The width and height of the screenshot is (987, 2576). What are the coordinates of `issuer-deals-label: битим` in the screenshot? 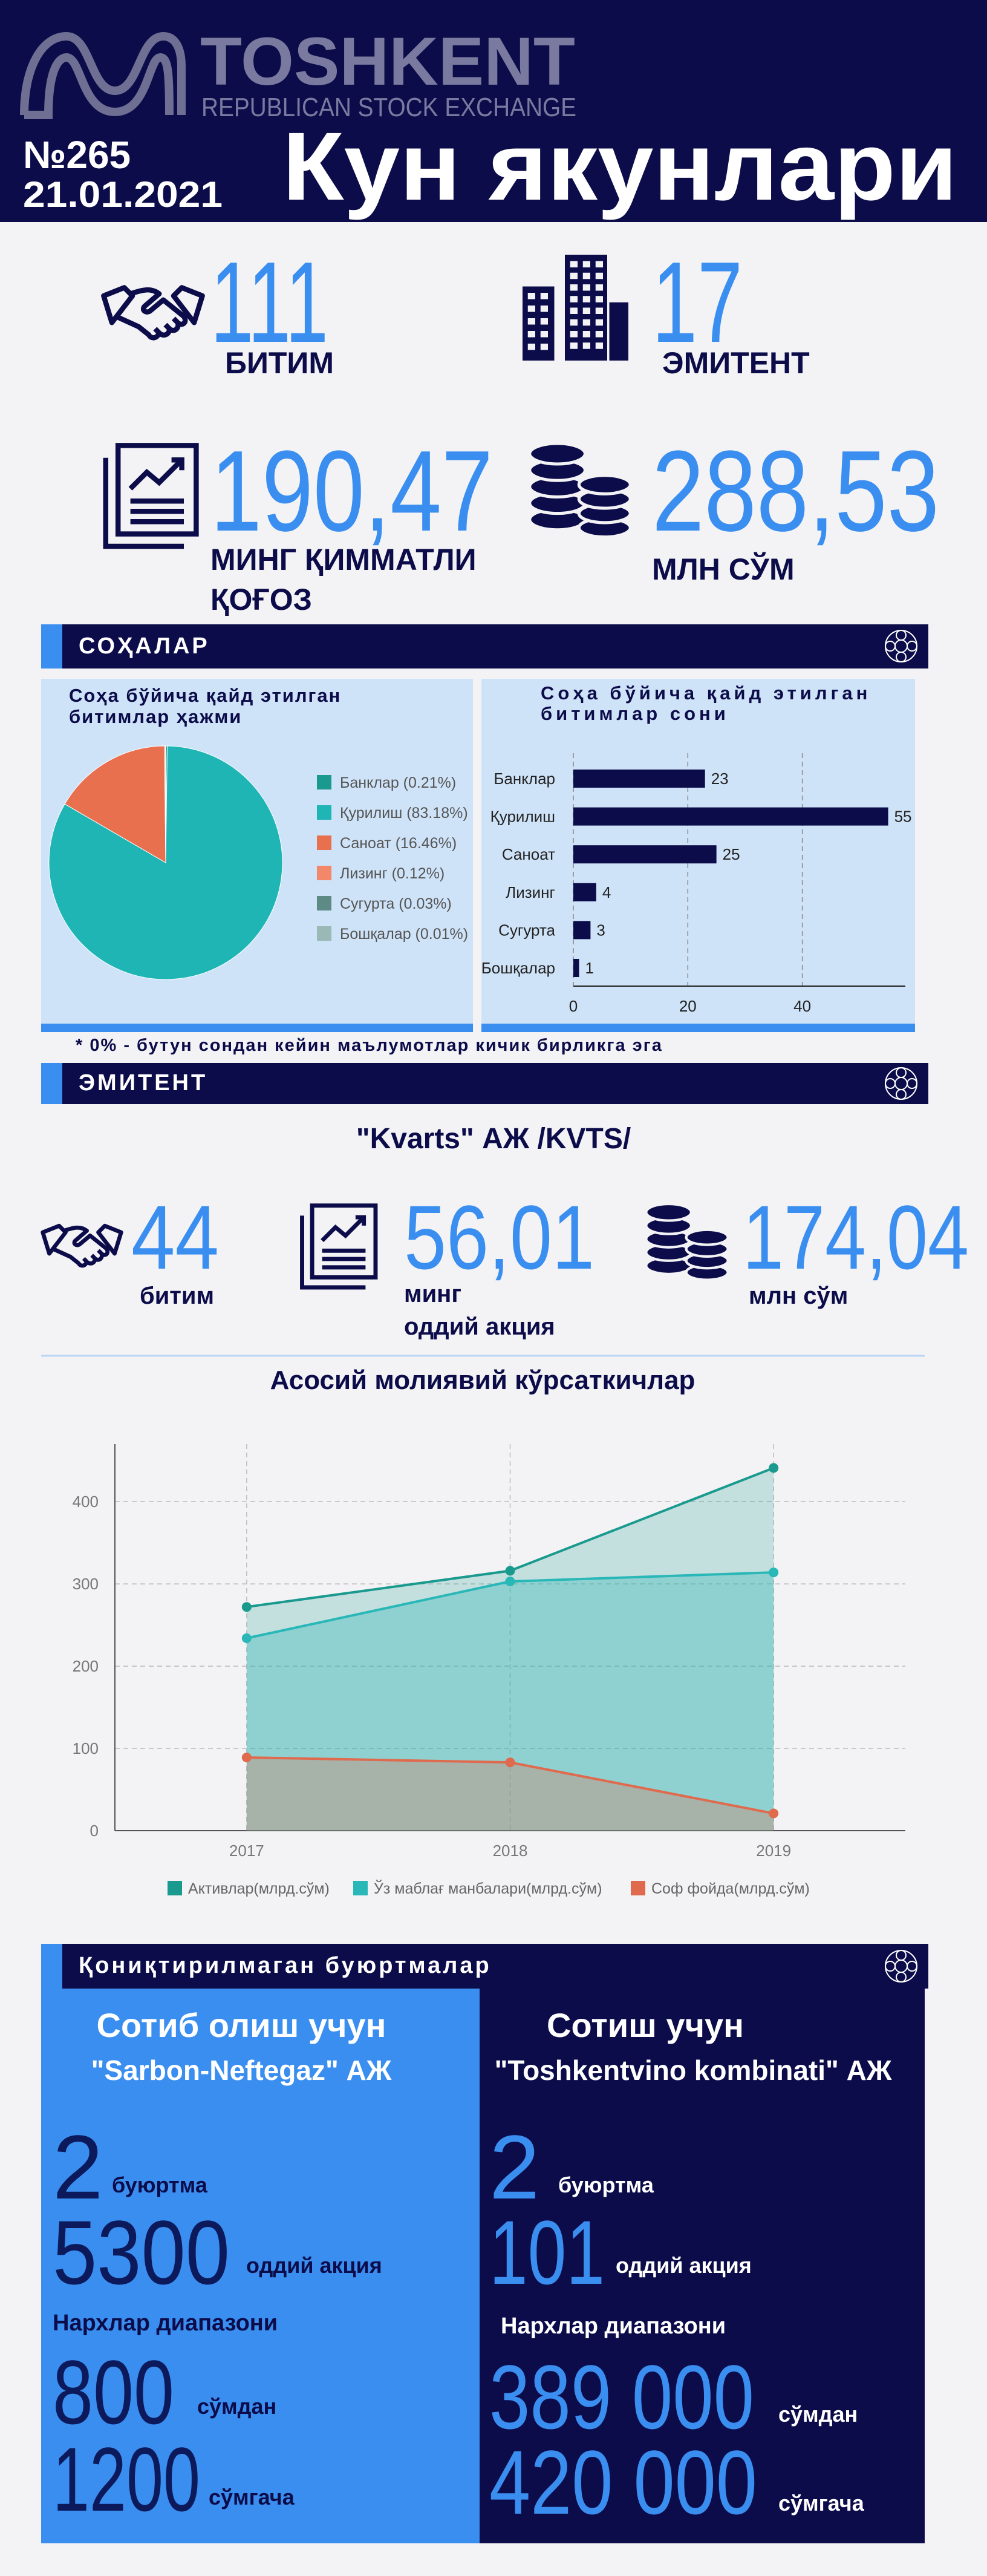 It's located at (177, 1296).